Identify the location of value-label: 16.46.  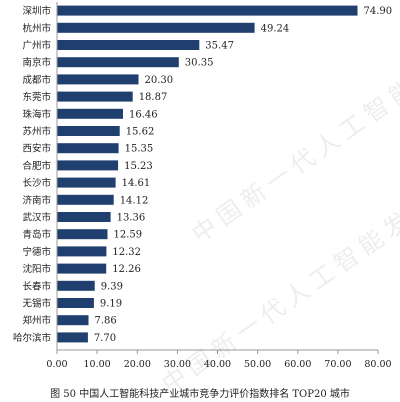
(143, 114).